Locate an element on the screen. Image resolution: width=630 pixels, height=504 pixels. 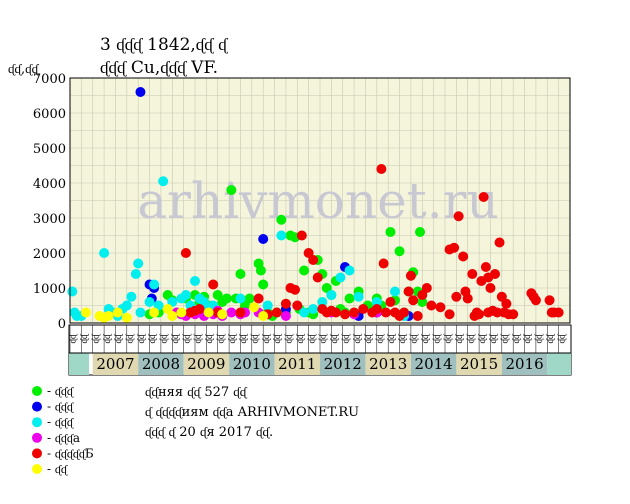
y-tick-label: 4000 is located at coordinates (49, 184).